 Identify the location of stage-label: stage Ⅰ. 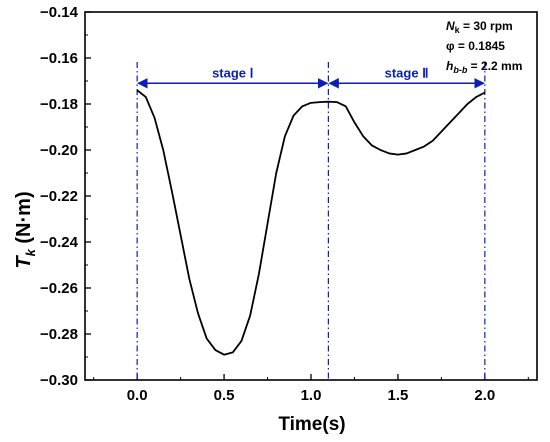
(232, 72).